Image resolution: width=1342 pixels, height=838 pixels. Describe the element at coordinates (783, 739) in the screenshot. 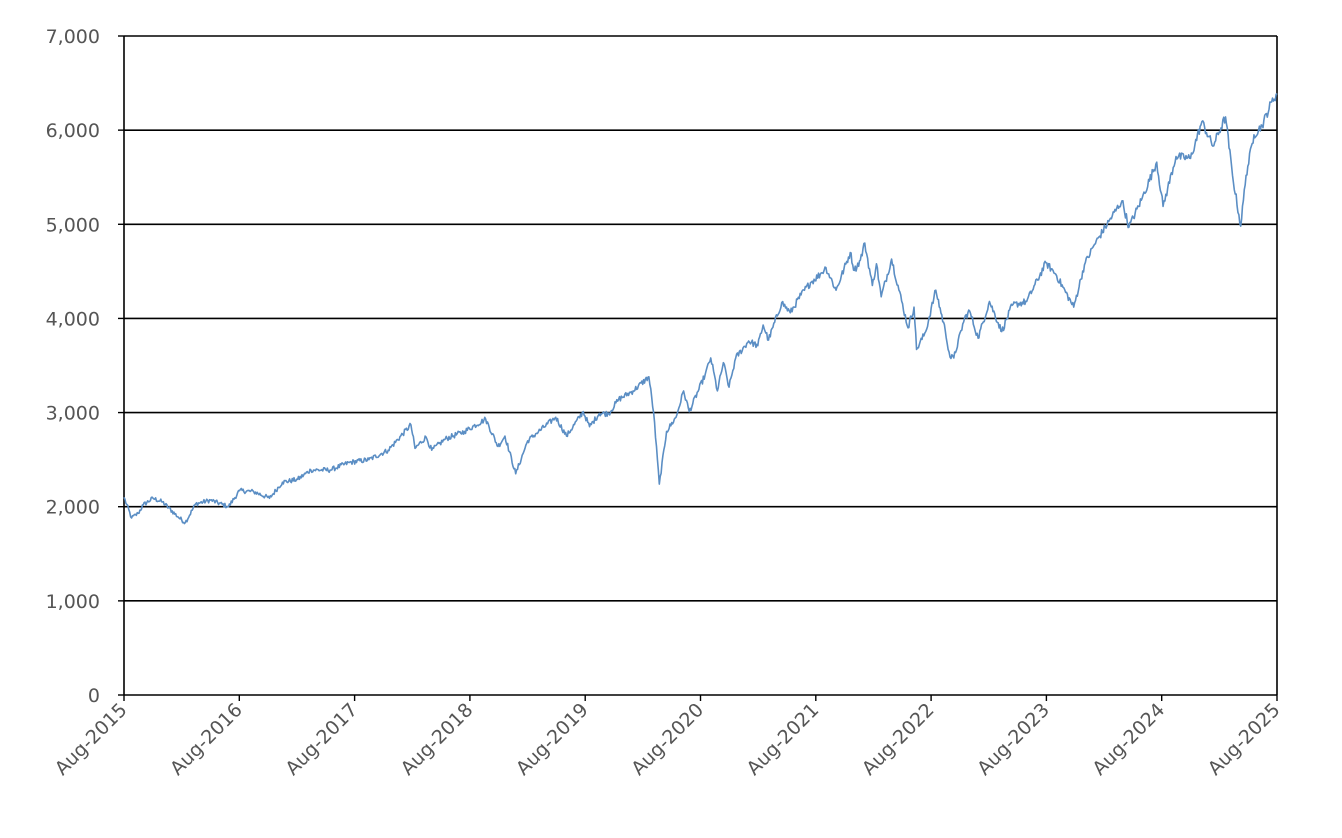

I see `x-tick-label: Aug-2021` at that location.